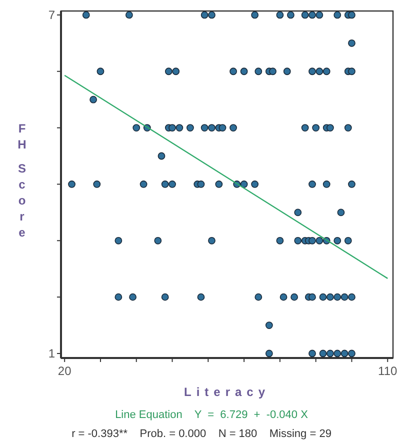  I want to click on y-tick-label: 7, so click(52, 15).